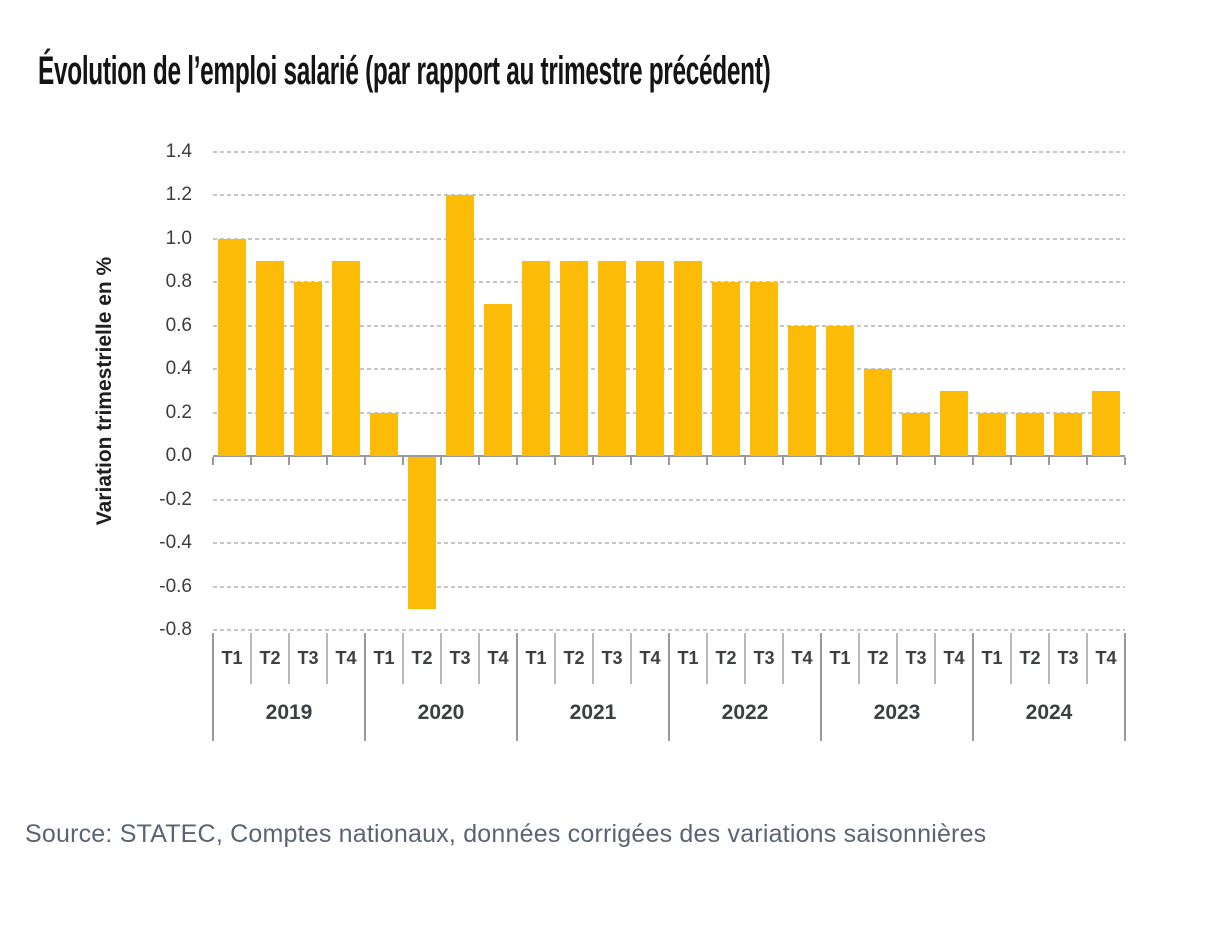 The height and width of the screenshot is (933, 1224). I want to click on x-label-2023-T4: T4, so click(954, 658).